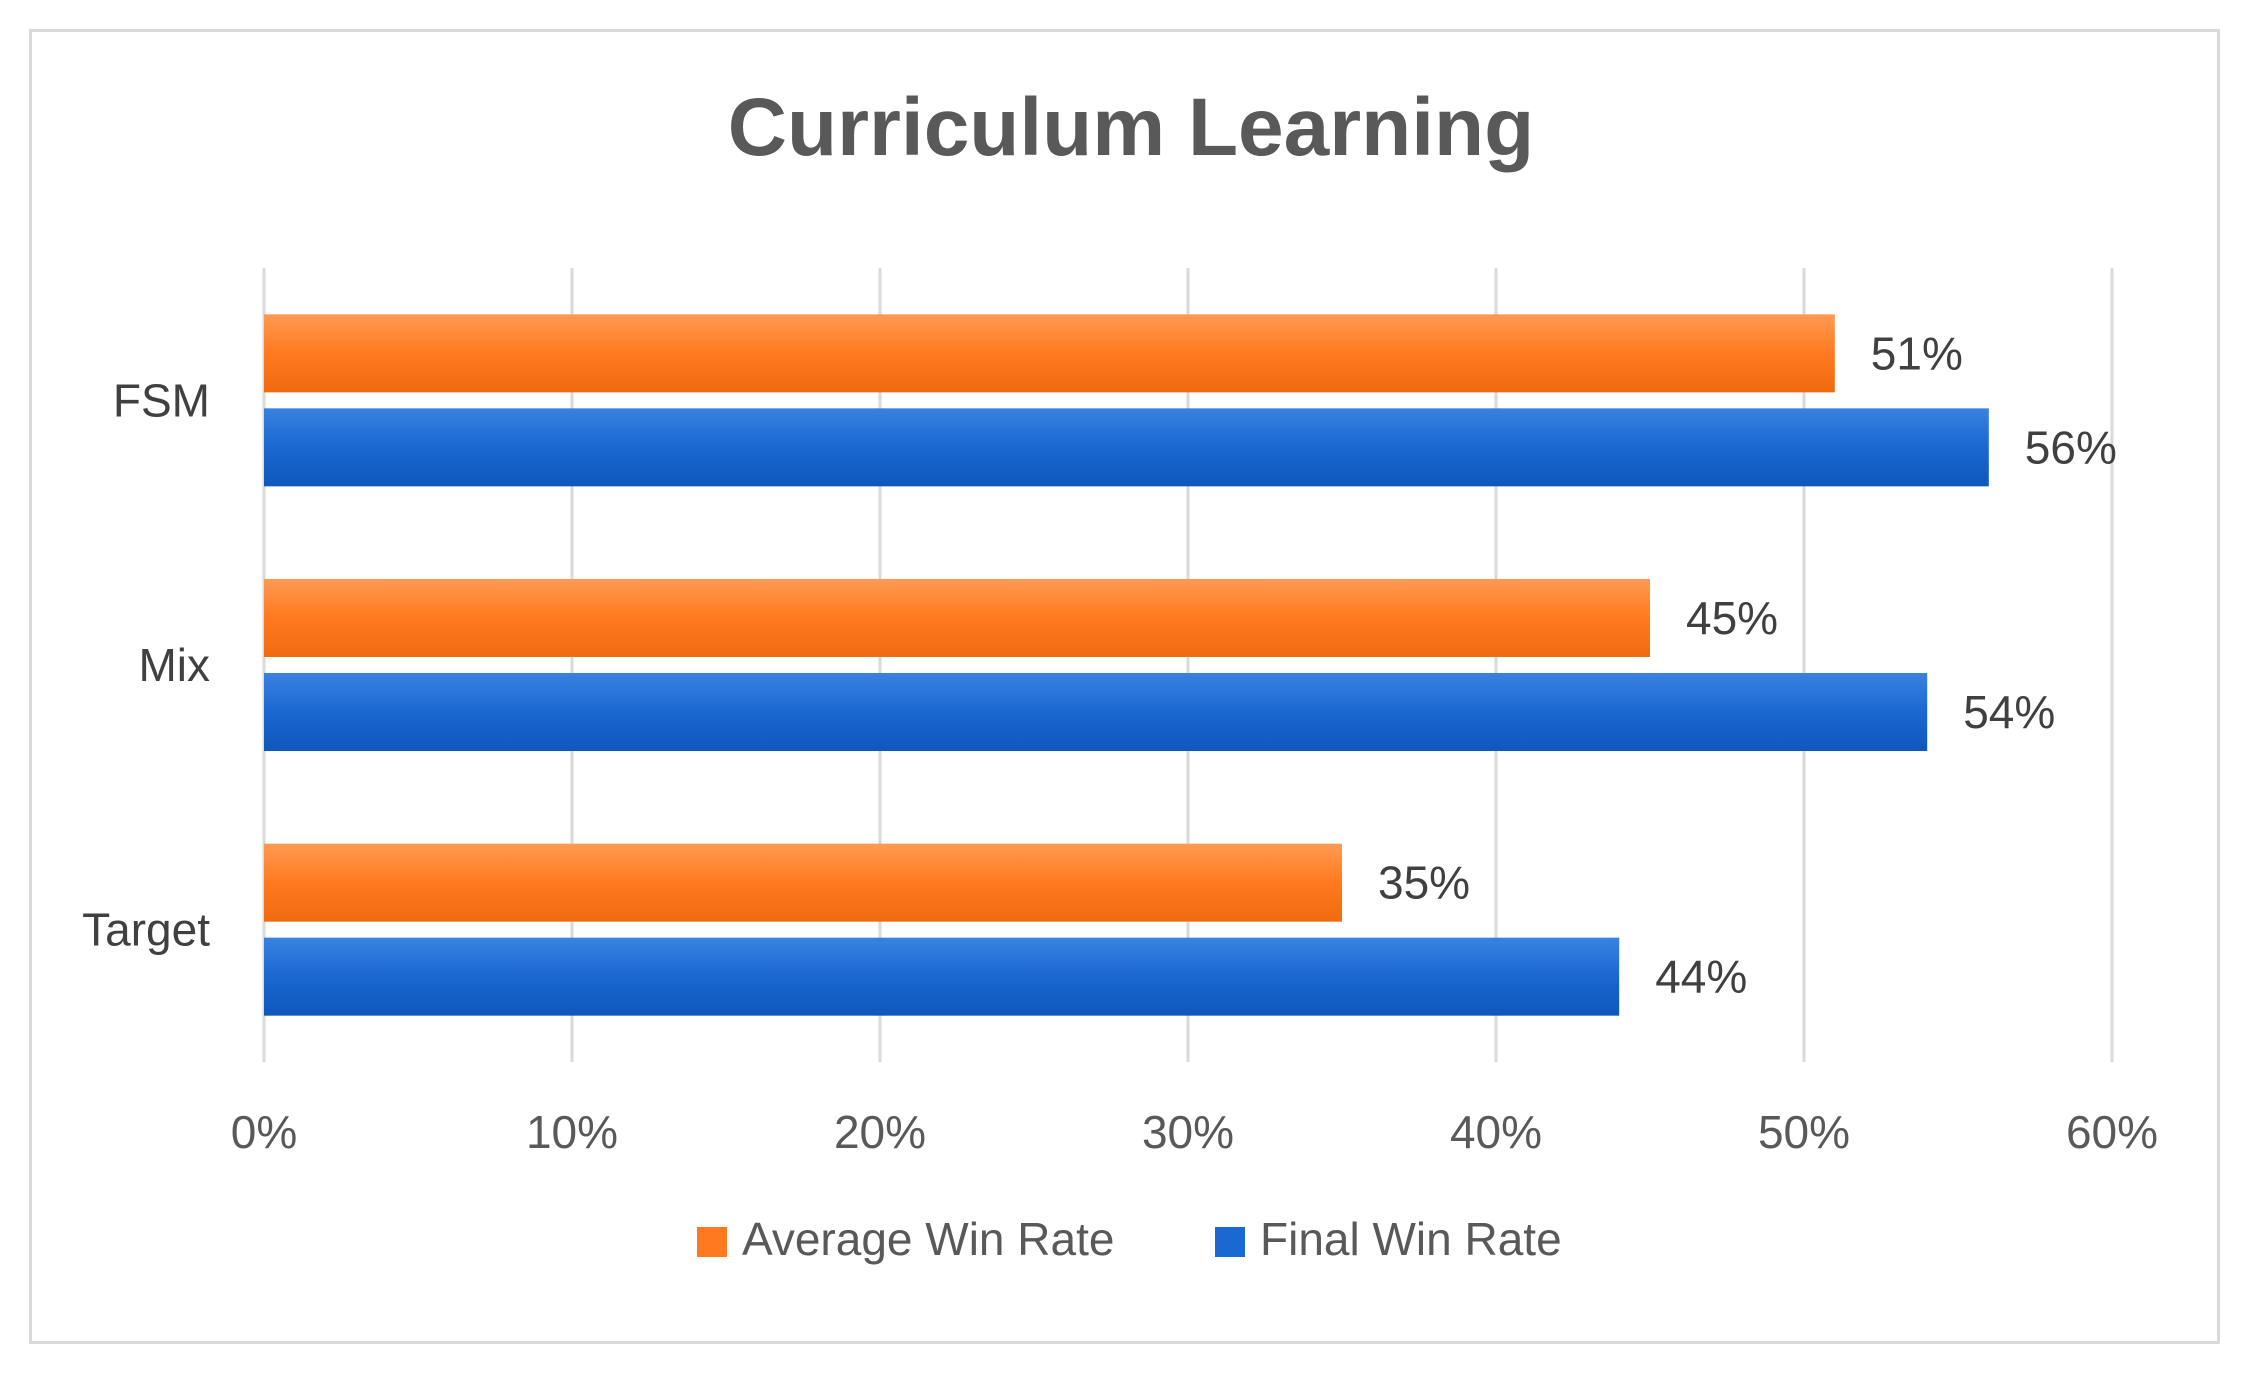 The image size is (2253, 1377). I want to click on data-label: 51%, so click(1917, 353).